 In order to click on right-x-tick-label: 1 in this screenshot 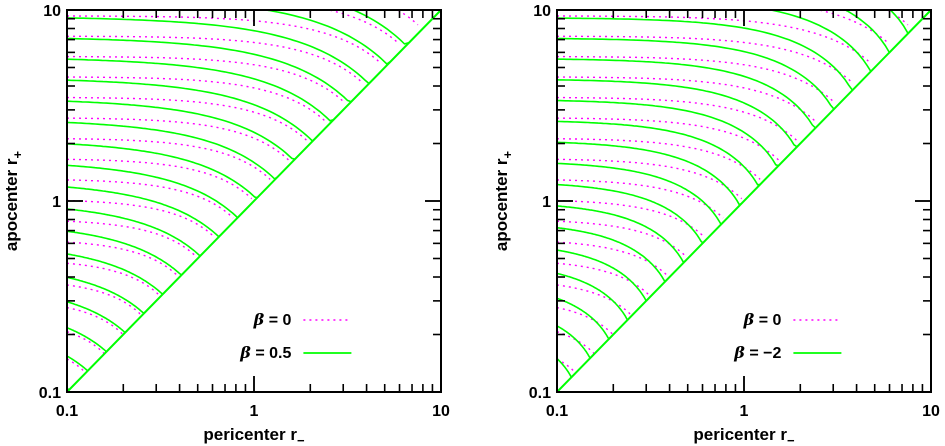, I will do `click(744, 411)`.